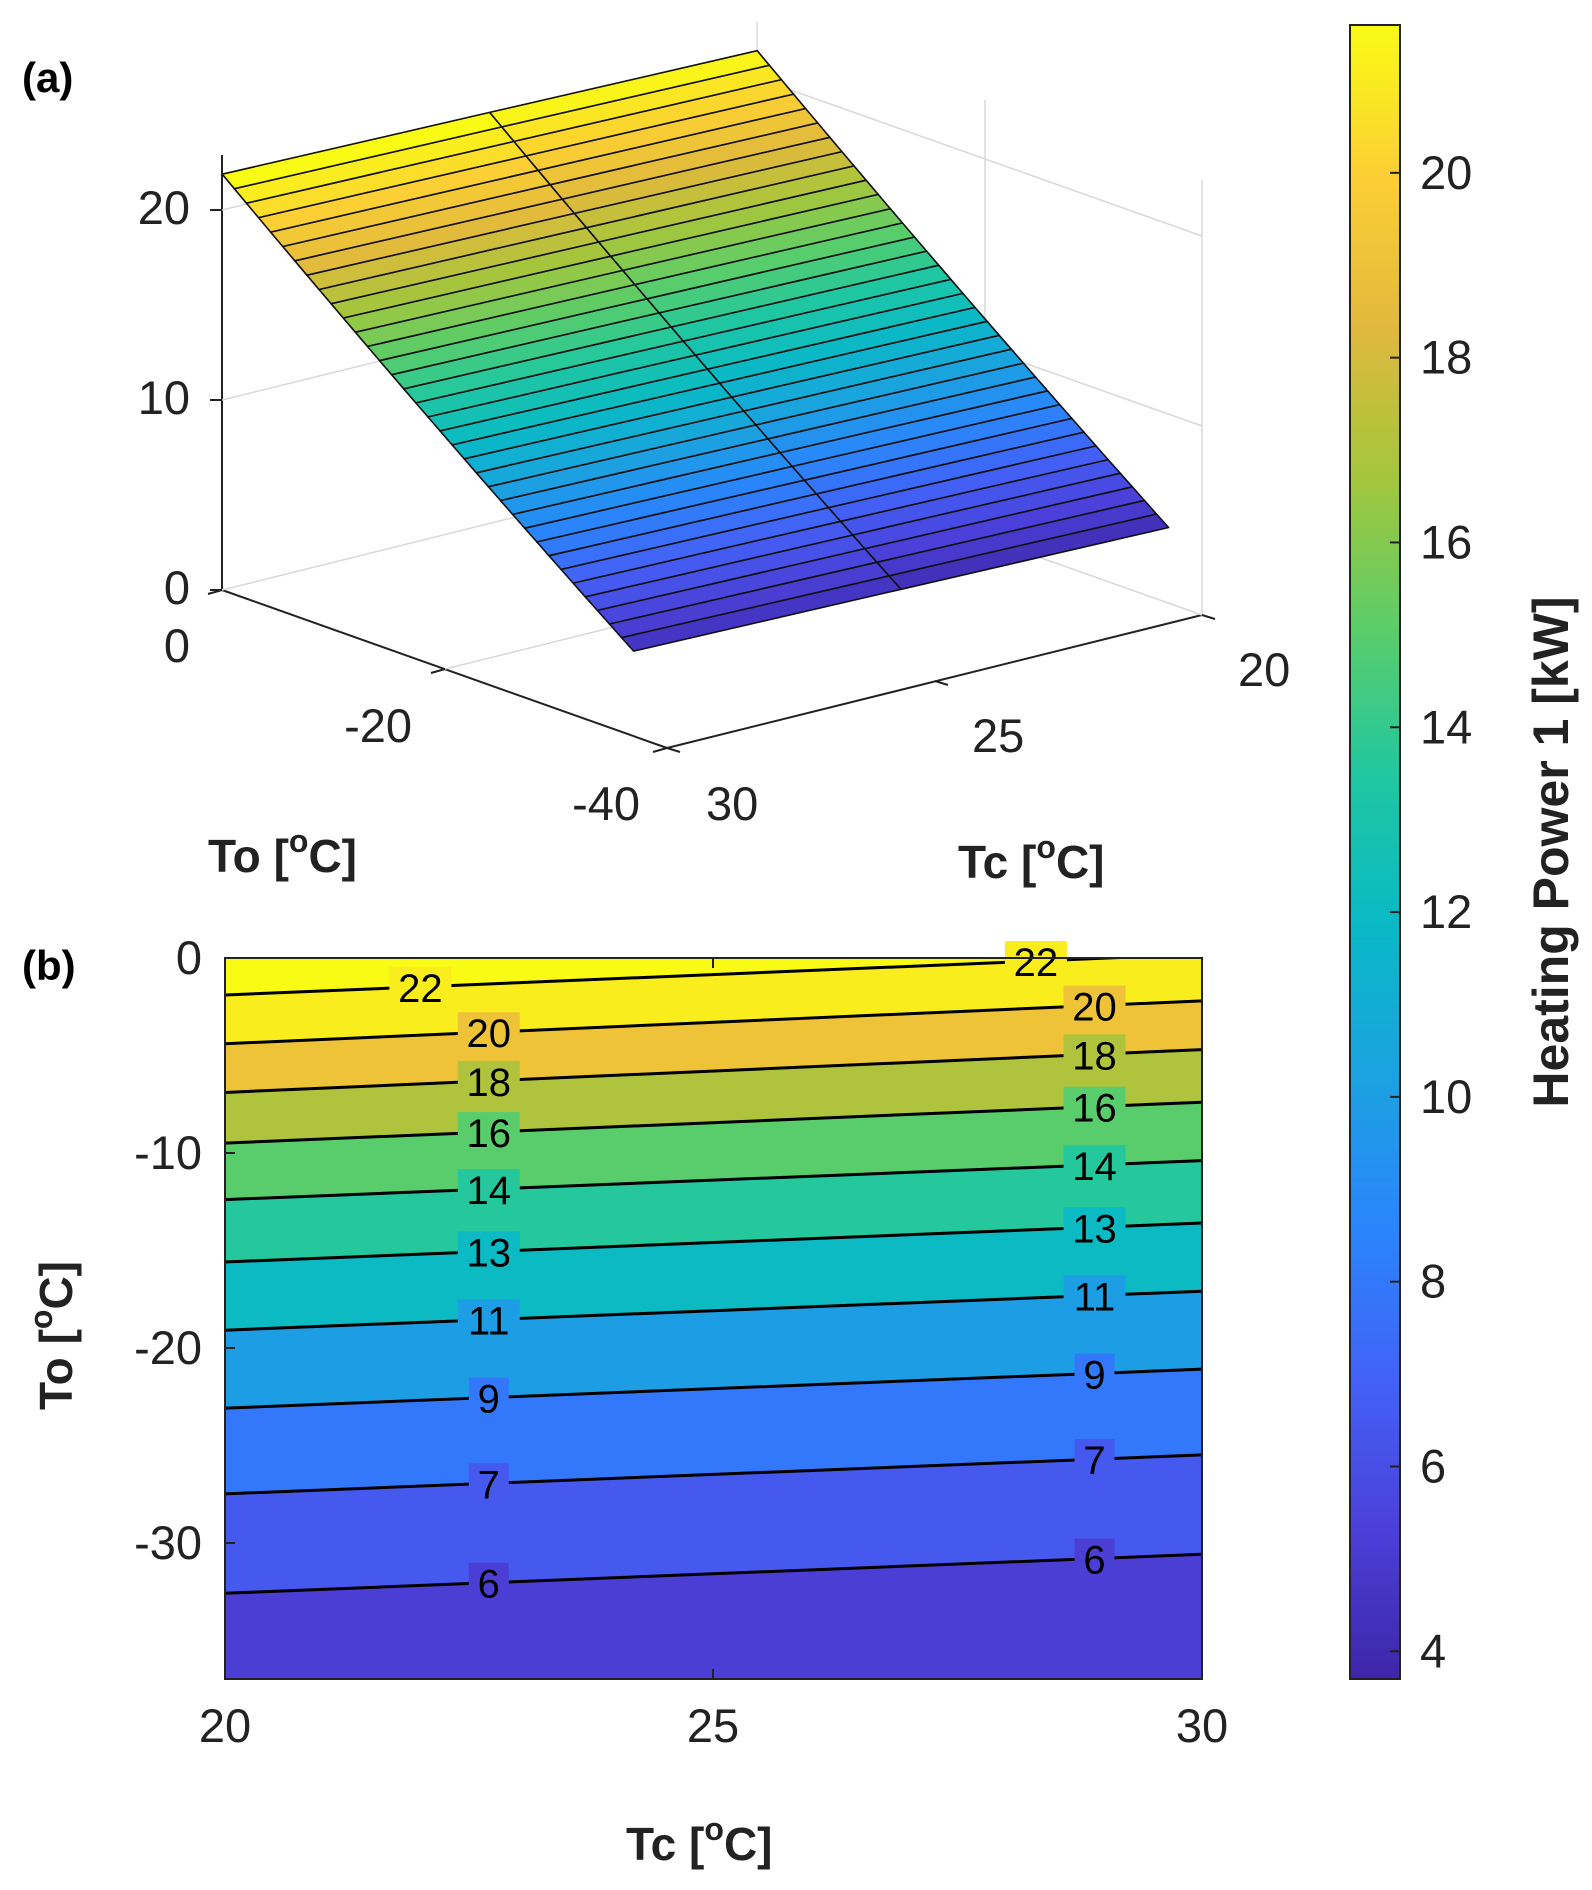  Describe the element at coordinates (234, 856) in the screenshot. I see `a-ylabel-var: To` at that location.